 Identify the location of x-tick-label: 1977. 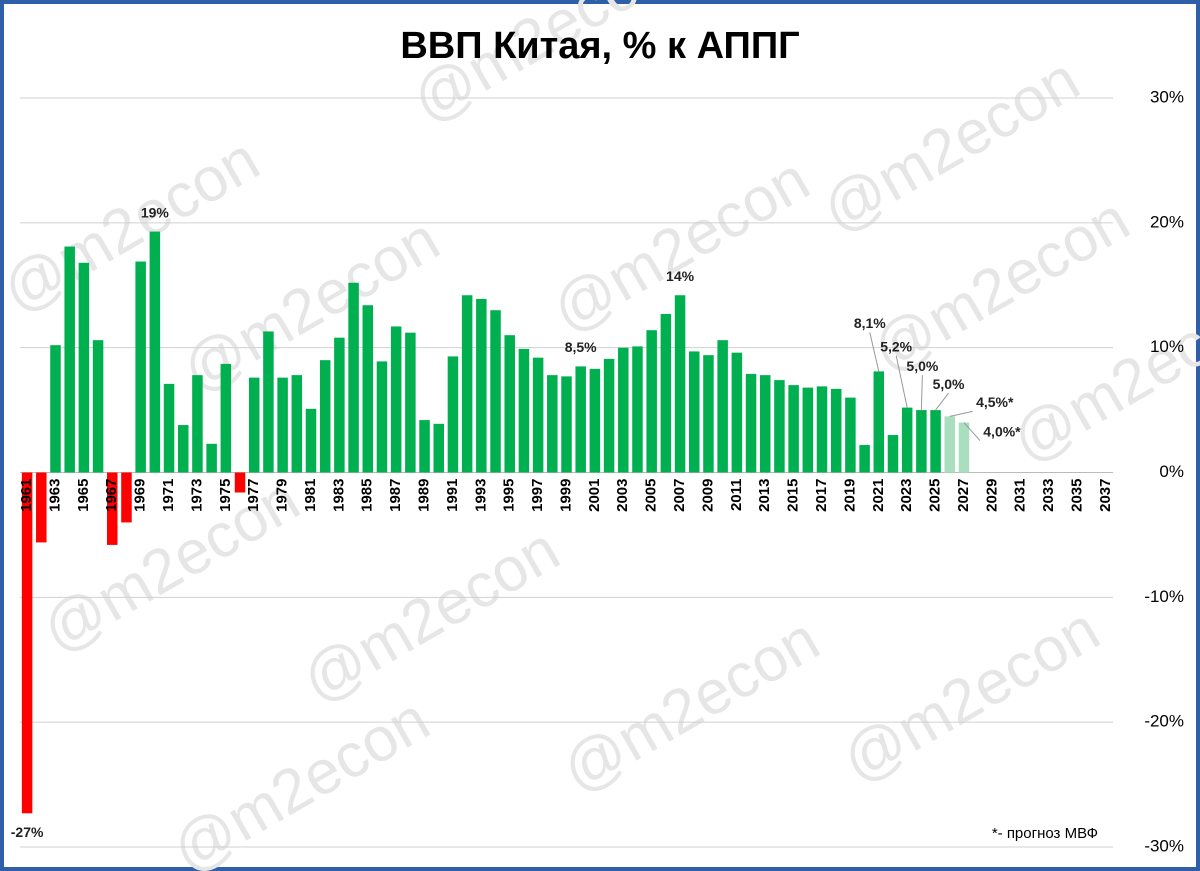
(253, 495).